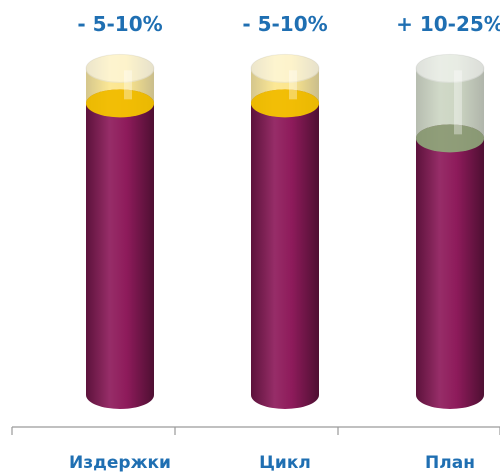  What do you see at coordinates (255, 430) in the screenshot?
I see `category-axis` at bounding box center [255, 430].